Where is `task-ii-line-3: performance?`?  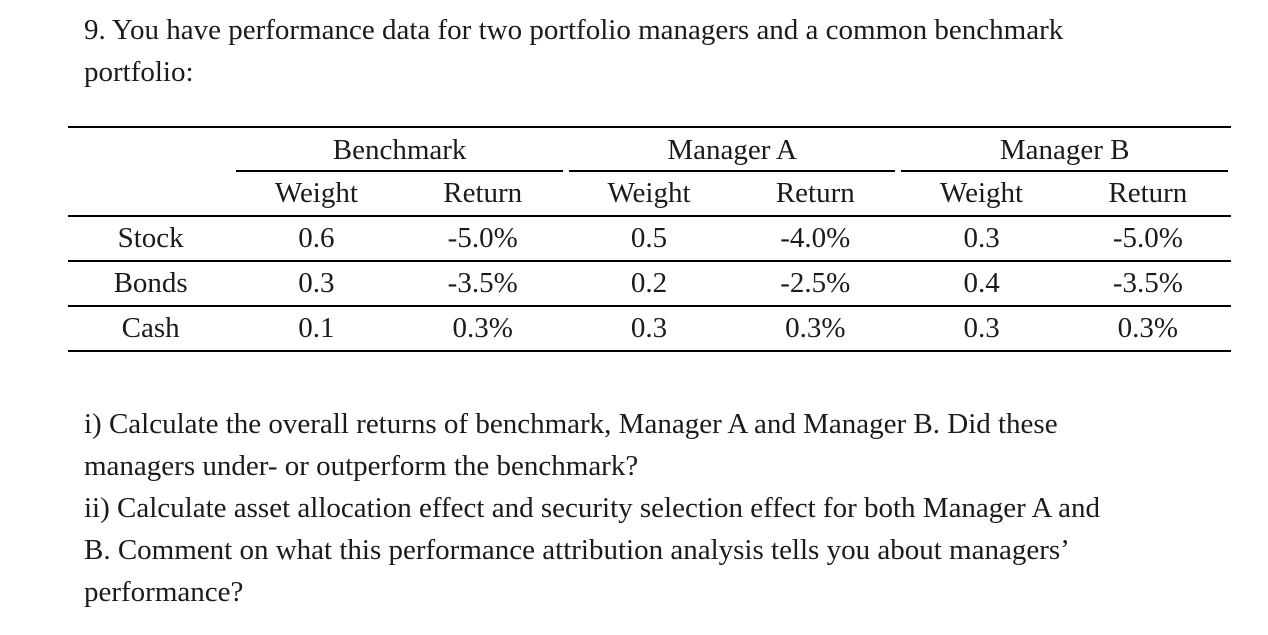 task-ii-line-3: performance? is located at coordinates (164, 592).